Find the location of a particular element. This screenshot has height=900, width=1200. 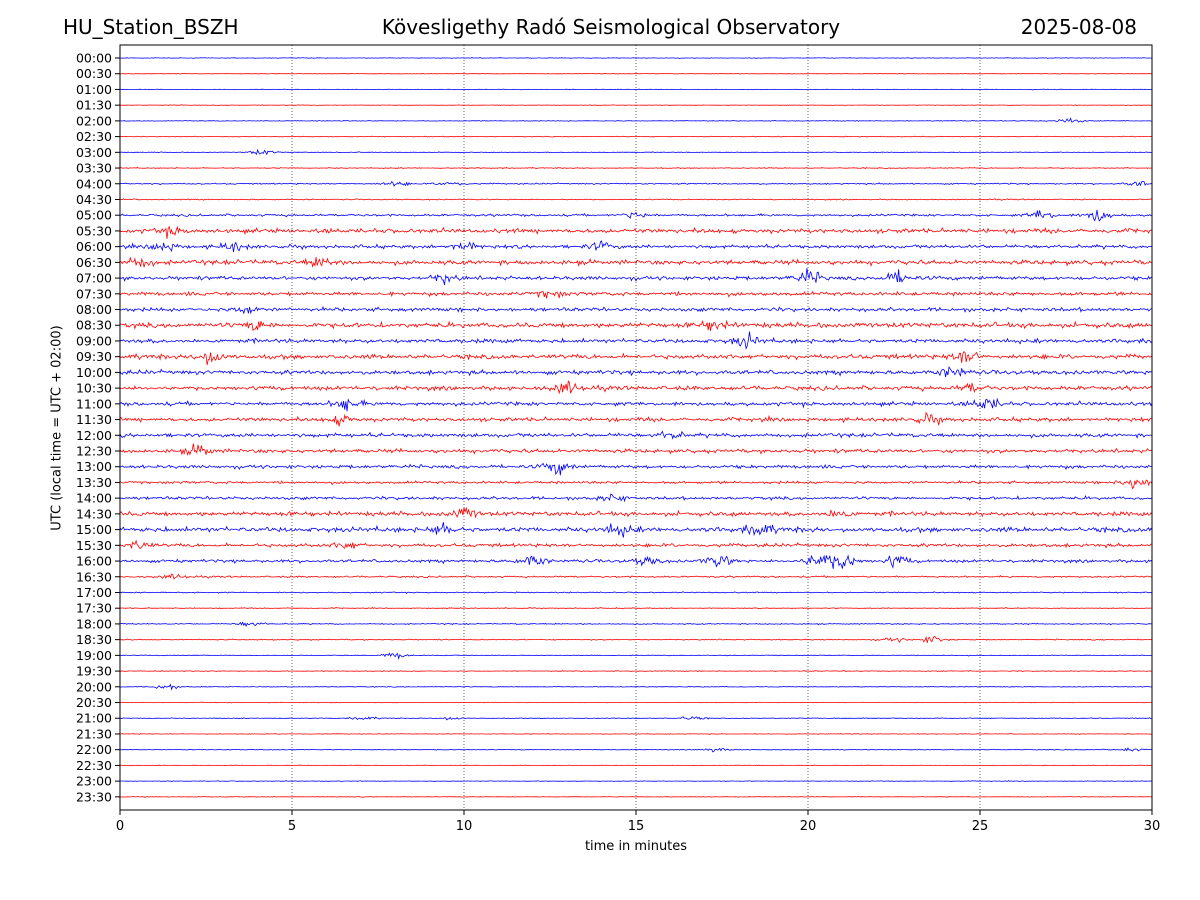

x-axis-label: time in minutes is located at coordinates (636, 846).